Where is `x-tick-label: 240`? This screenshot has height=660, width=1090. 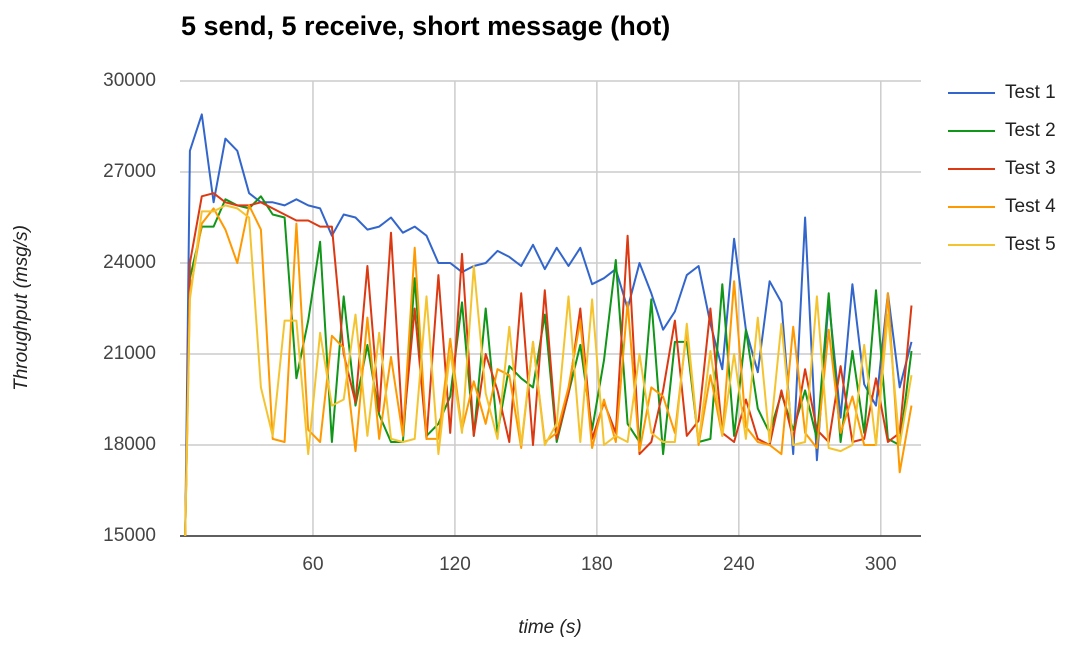
x-tick-label: 240 is located at coordinates (739, 564).